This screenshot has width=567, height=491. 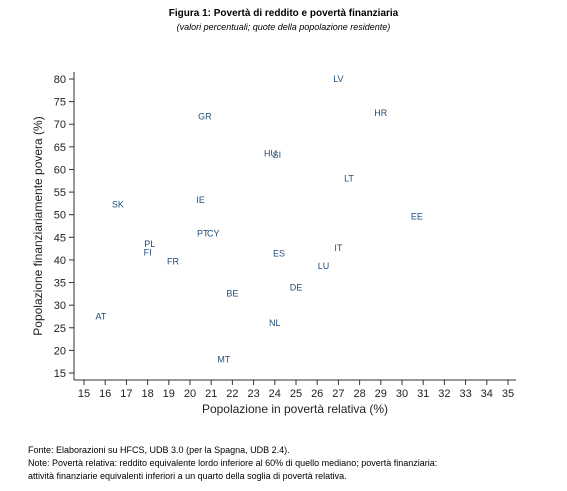 I want to click on x-tick-label: 24, so click(x=275, y=394).